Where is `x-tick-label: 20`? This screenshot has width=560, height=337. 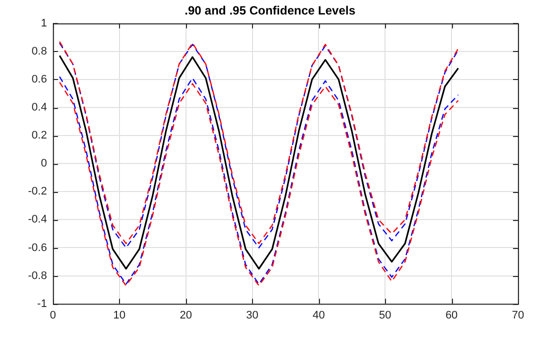 x-tick-label: 20 is located at coordinates (186, 315).